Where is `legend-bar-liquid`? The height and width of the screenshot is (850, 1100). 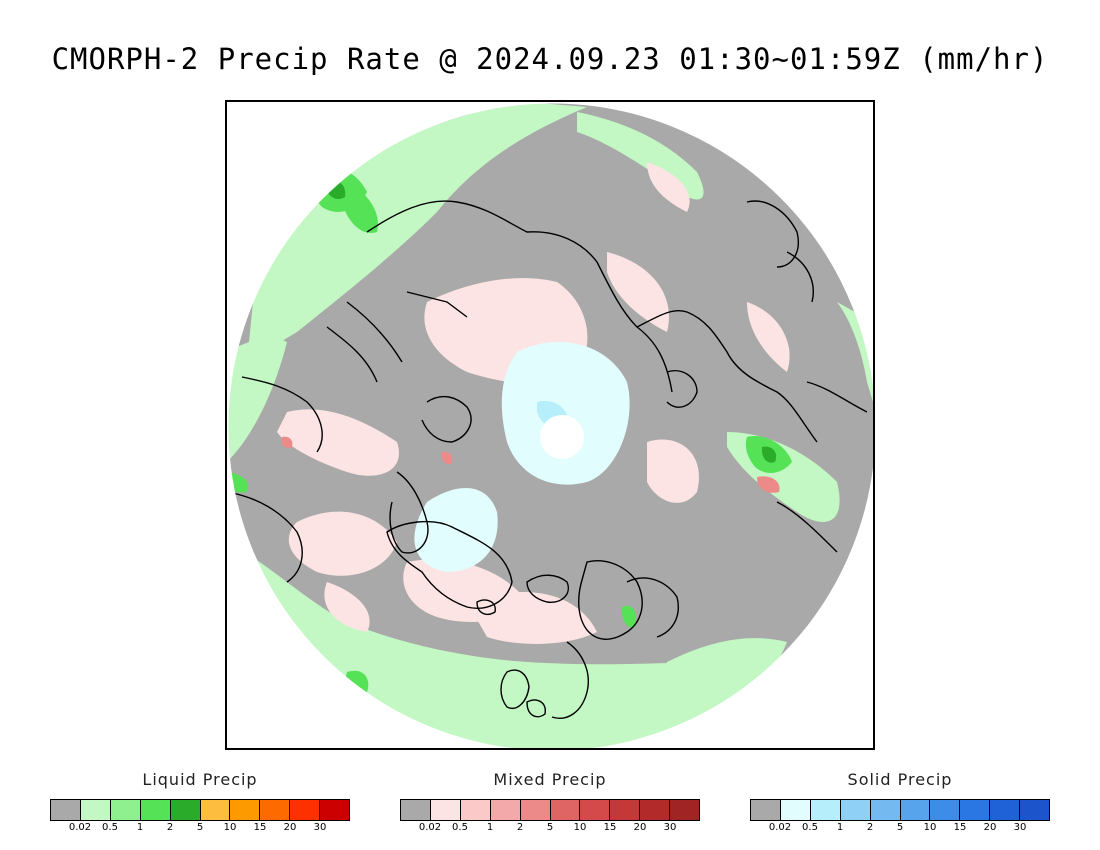
legend-bar-liquid is located at coordinates (200, 810).